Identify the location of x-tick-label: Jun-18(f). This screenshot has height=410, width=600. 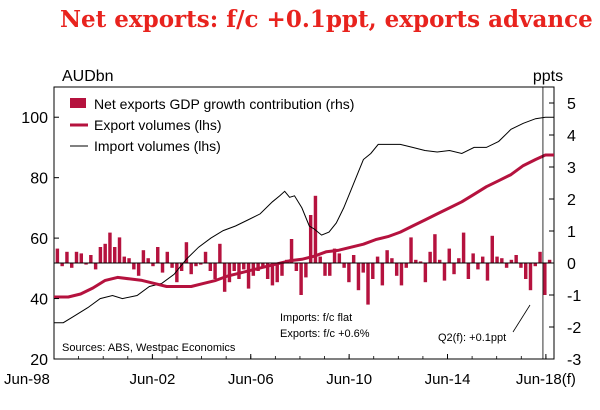
(546, 379).